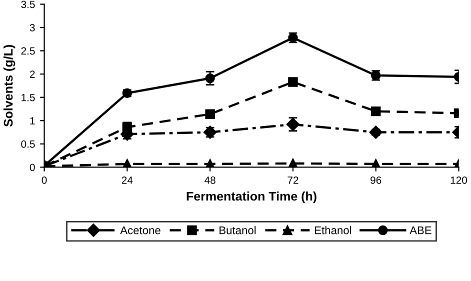  I want to click on y-tick-label: 2.5, so click(28, 51).